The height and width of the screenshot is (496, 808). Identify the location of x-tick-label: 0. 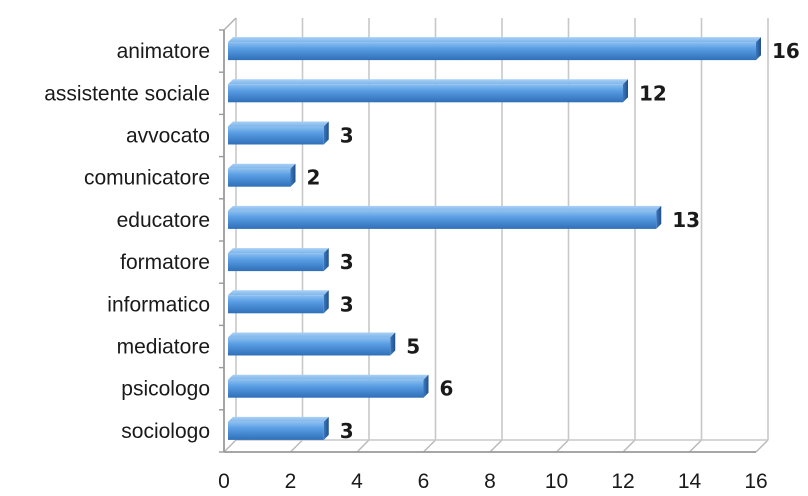
(224, 481).